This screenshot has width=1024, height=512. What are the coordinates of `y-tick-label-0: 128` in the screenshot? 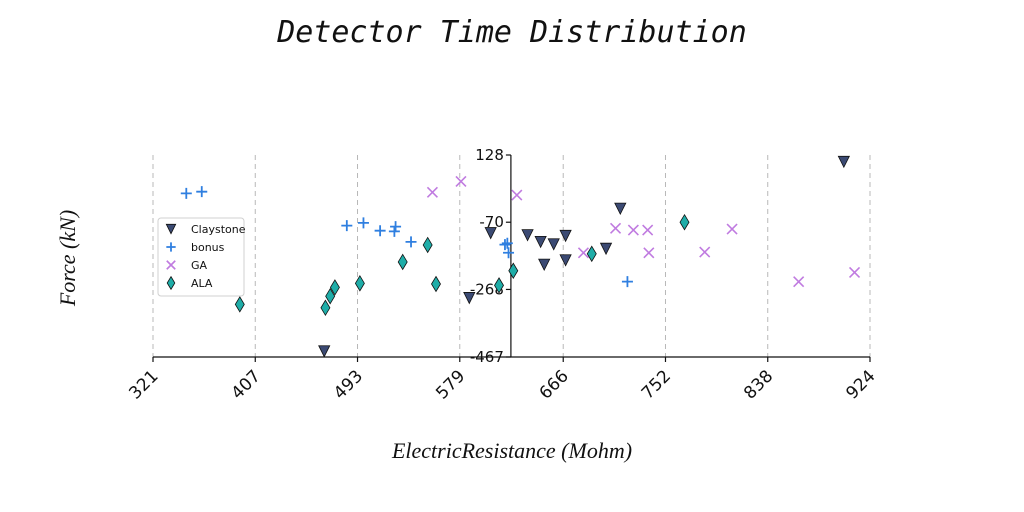 It's located at (489, 155).